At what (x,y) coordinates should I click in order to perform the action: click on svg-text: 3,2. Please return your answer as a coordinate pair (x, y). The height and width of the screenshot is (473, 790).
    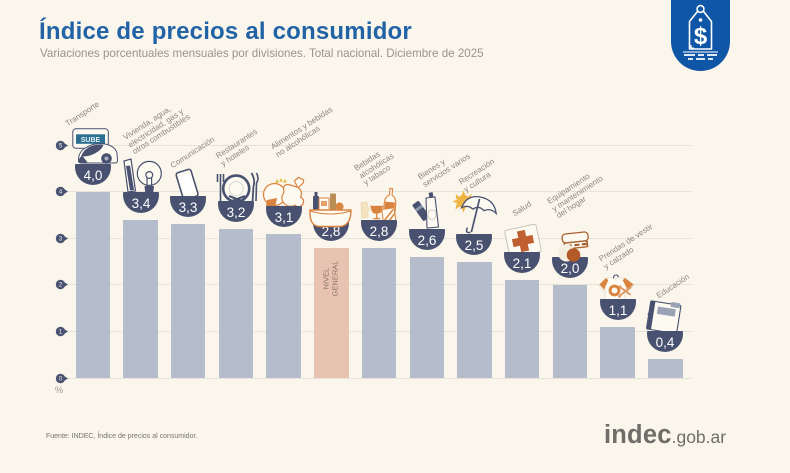
    Looking at the image, I should click on (236, 212).